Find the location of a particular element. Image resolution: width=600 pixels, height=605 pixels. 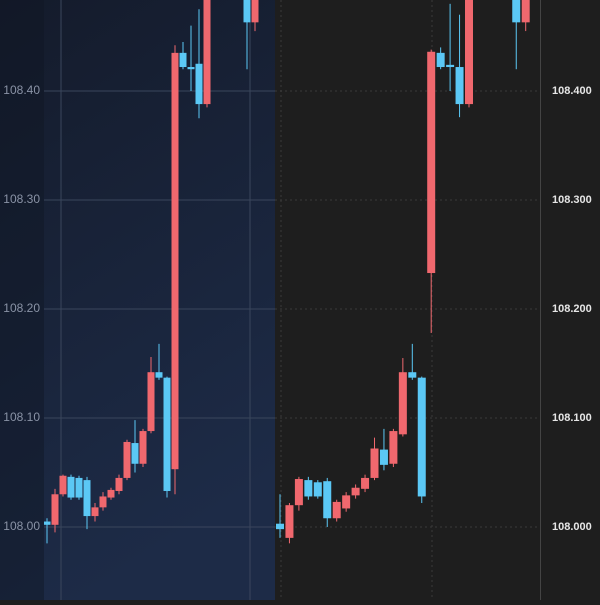

y-tick-label: 108.000 is located at coordinates (572, 527).